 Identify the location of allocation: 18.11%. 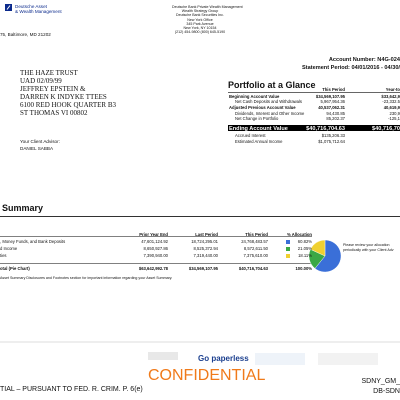
(305, 255).